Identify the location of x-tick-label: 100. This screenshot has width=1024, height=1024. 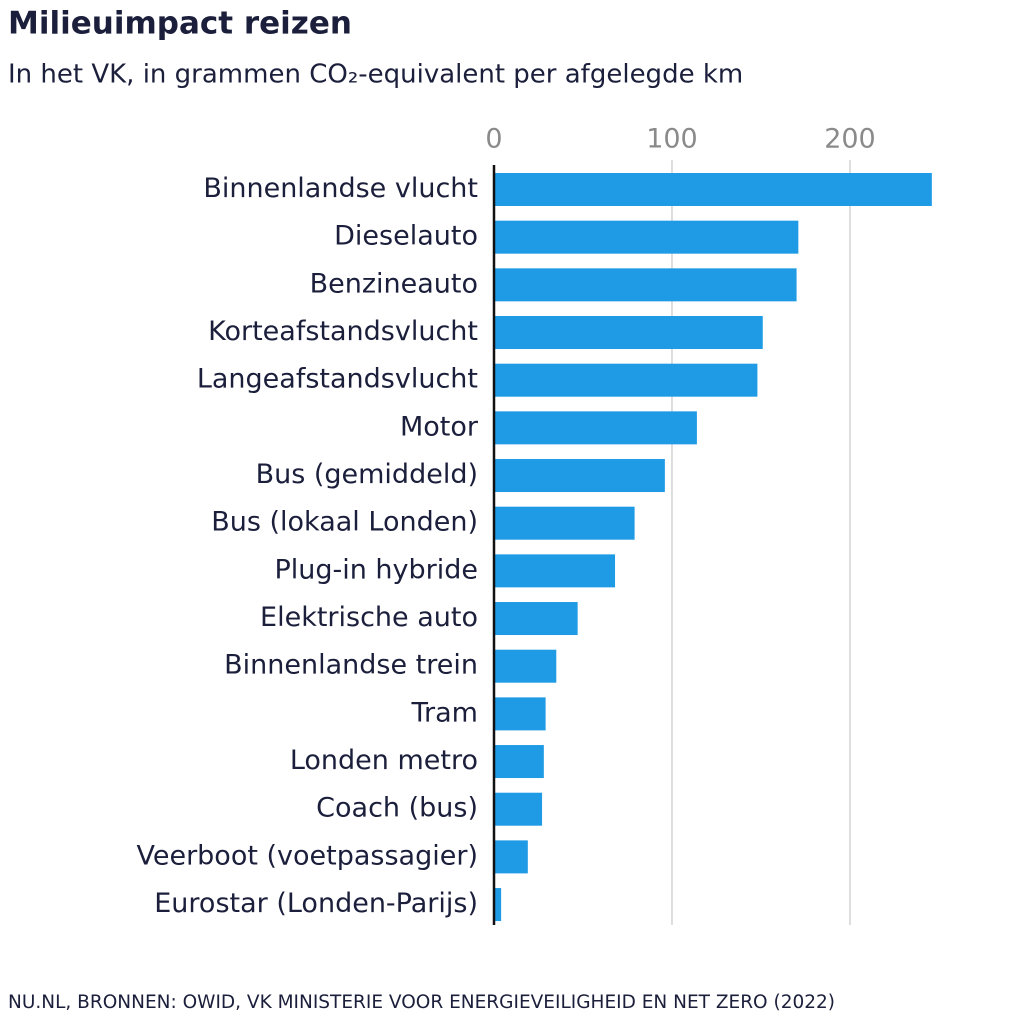
(672, 139).